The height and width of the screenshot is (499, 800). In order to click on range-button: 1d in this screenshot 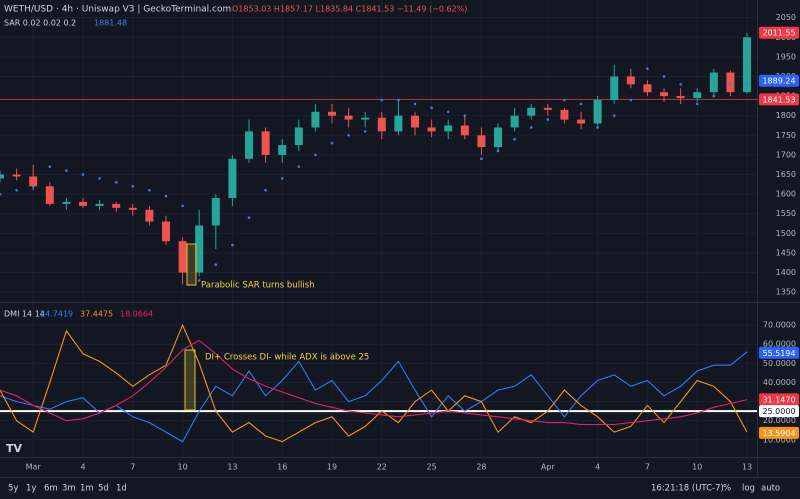, I will do `click(121, 489)`.